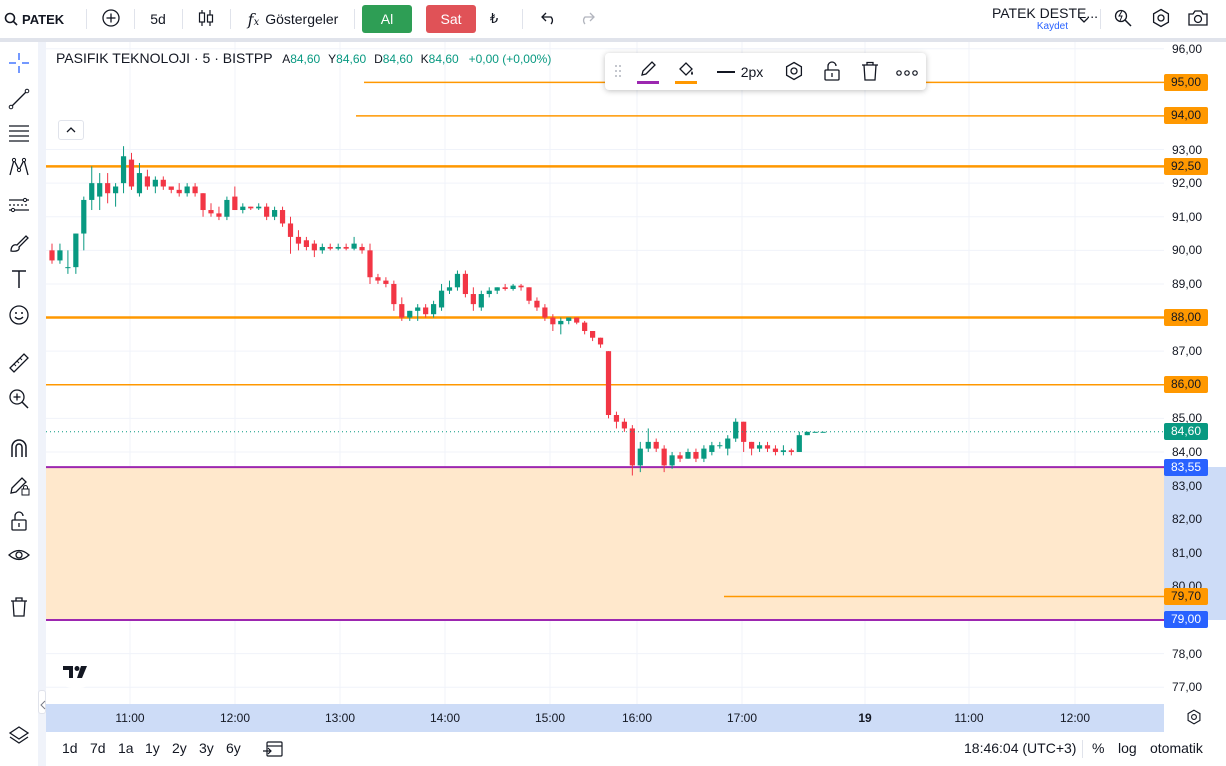 This screenshot has width=1226, height=766. I want to click on time-tick: 16:00, so click(637, 718).